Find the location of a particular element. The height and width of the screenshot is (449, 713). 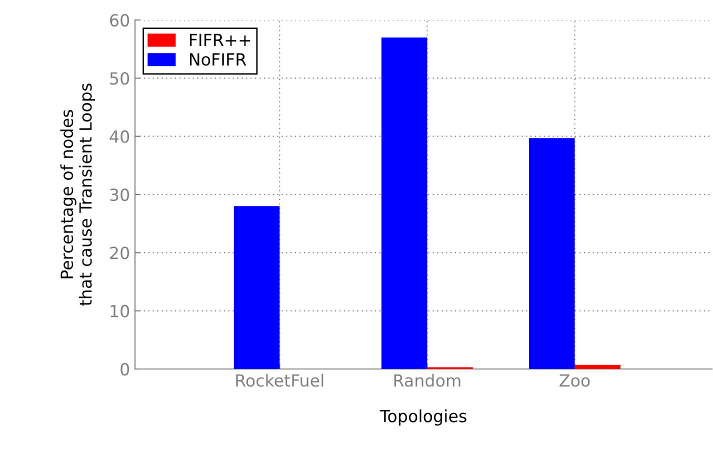

x-tick-label: Random is located at coordinates (427, 380).